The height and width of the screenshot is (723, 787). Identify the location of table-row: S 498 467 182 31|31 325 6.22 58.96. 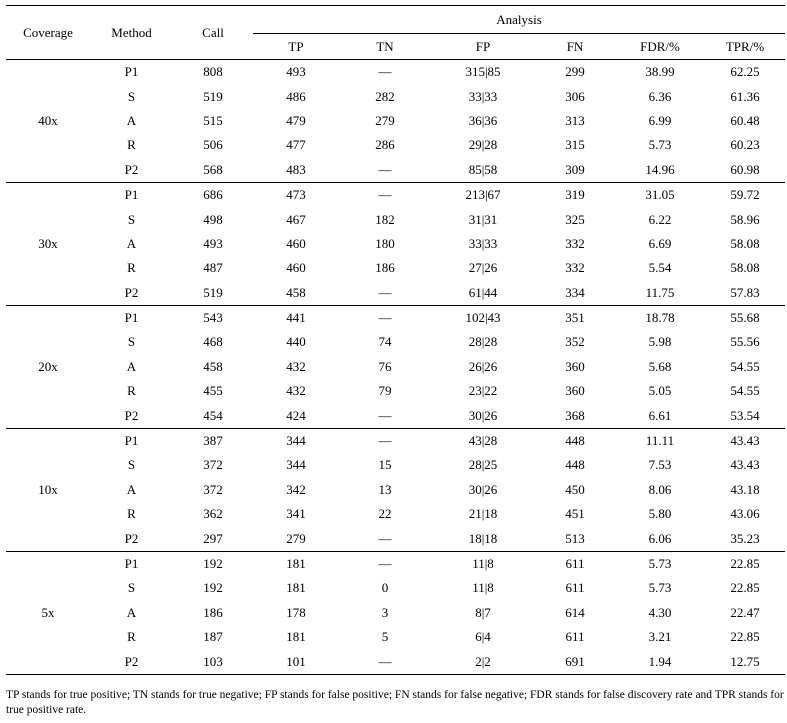
(395, 219).